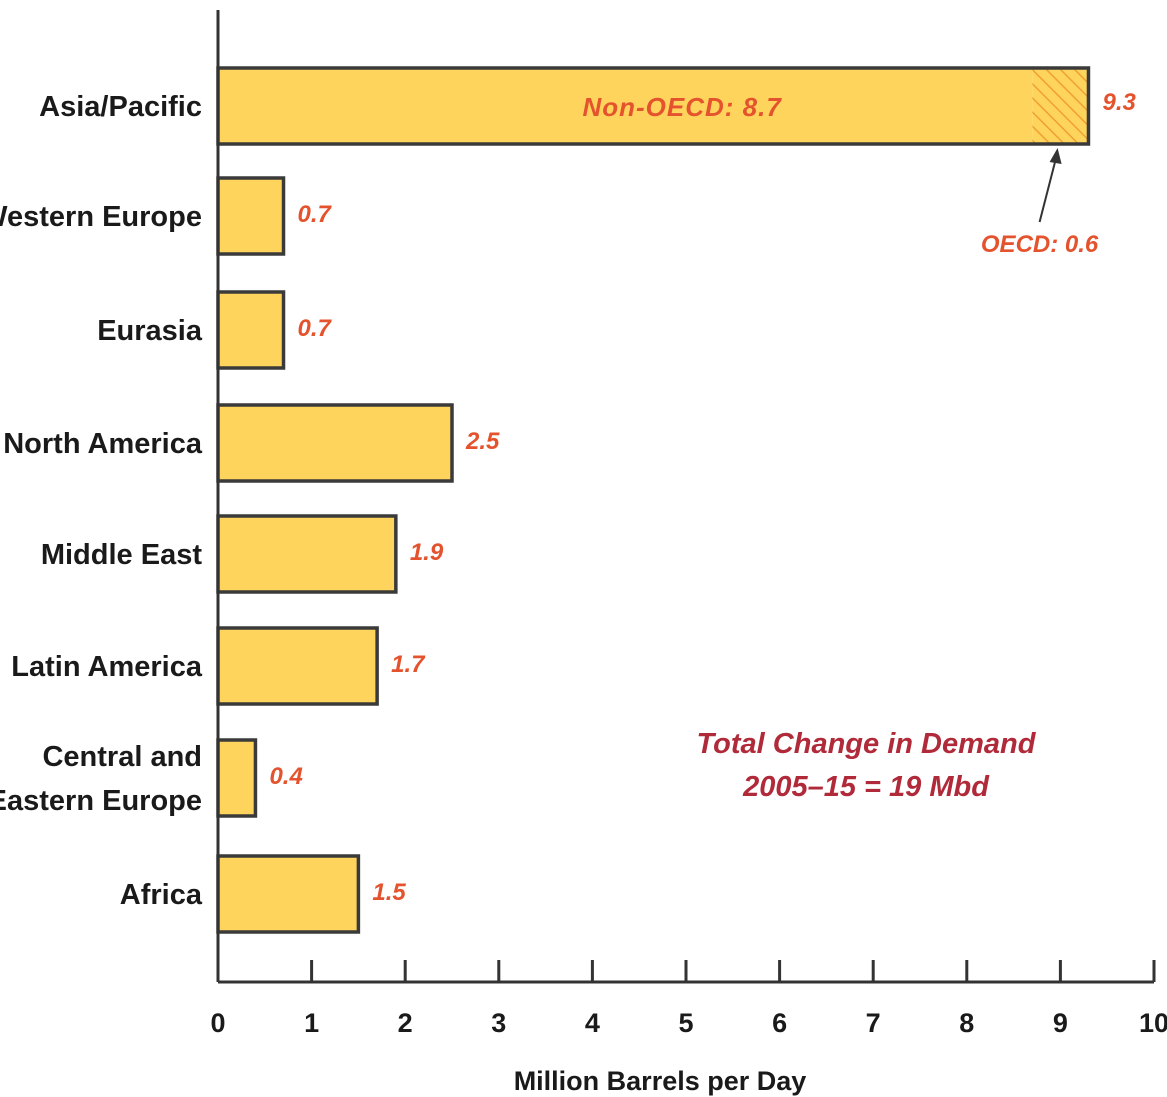 Image resolution: width=1167 pixels, height=1097 pixels. Describe the element at coordinates (150, 331) in the screenshot. I see `category-label: Eurasia` at that location.